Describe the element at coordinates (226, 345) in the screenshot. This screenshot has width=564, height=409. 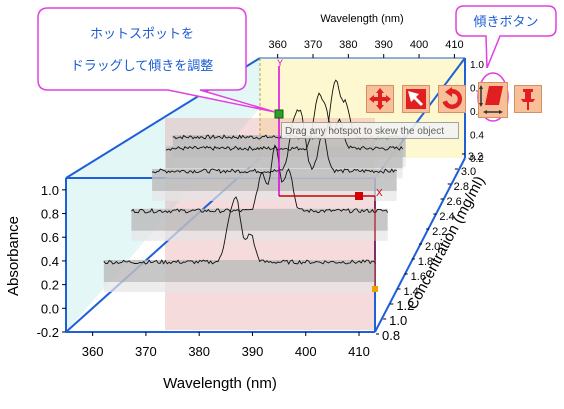
I see `x-axis: 360 370 380 390 400 410` at that location.